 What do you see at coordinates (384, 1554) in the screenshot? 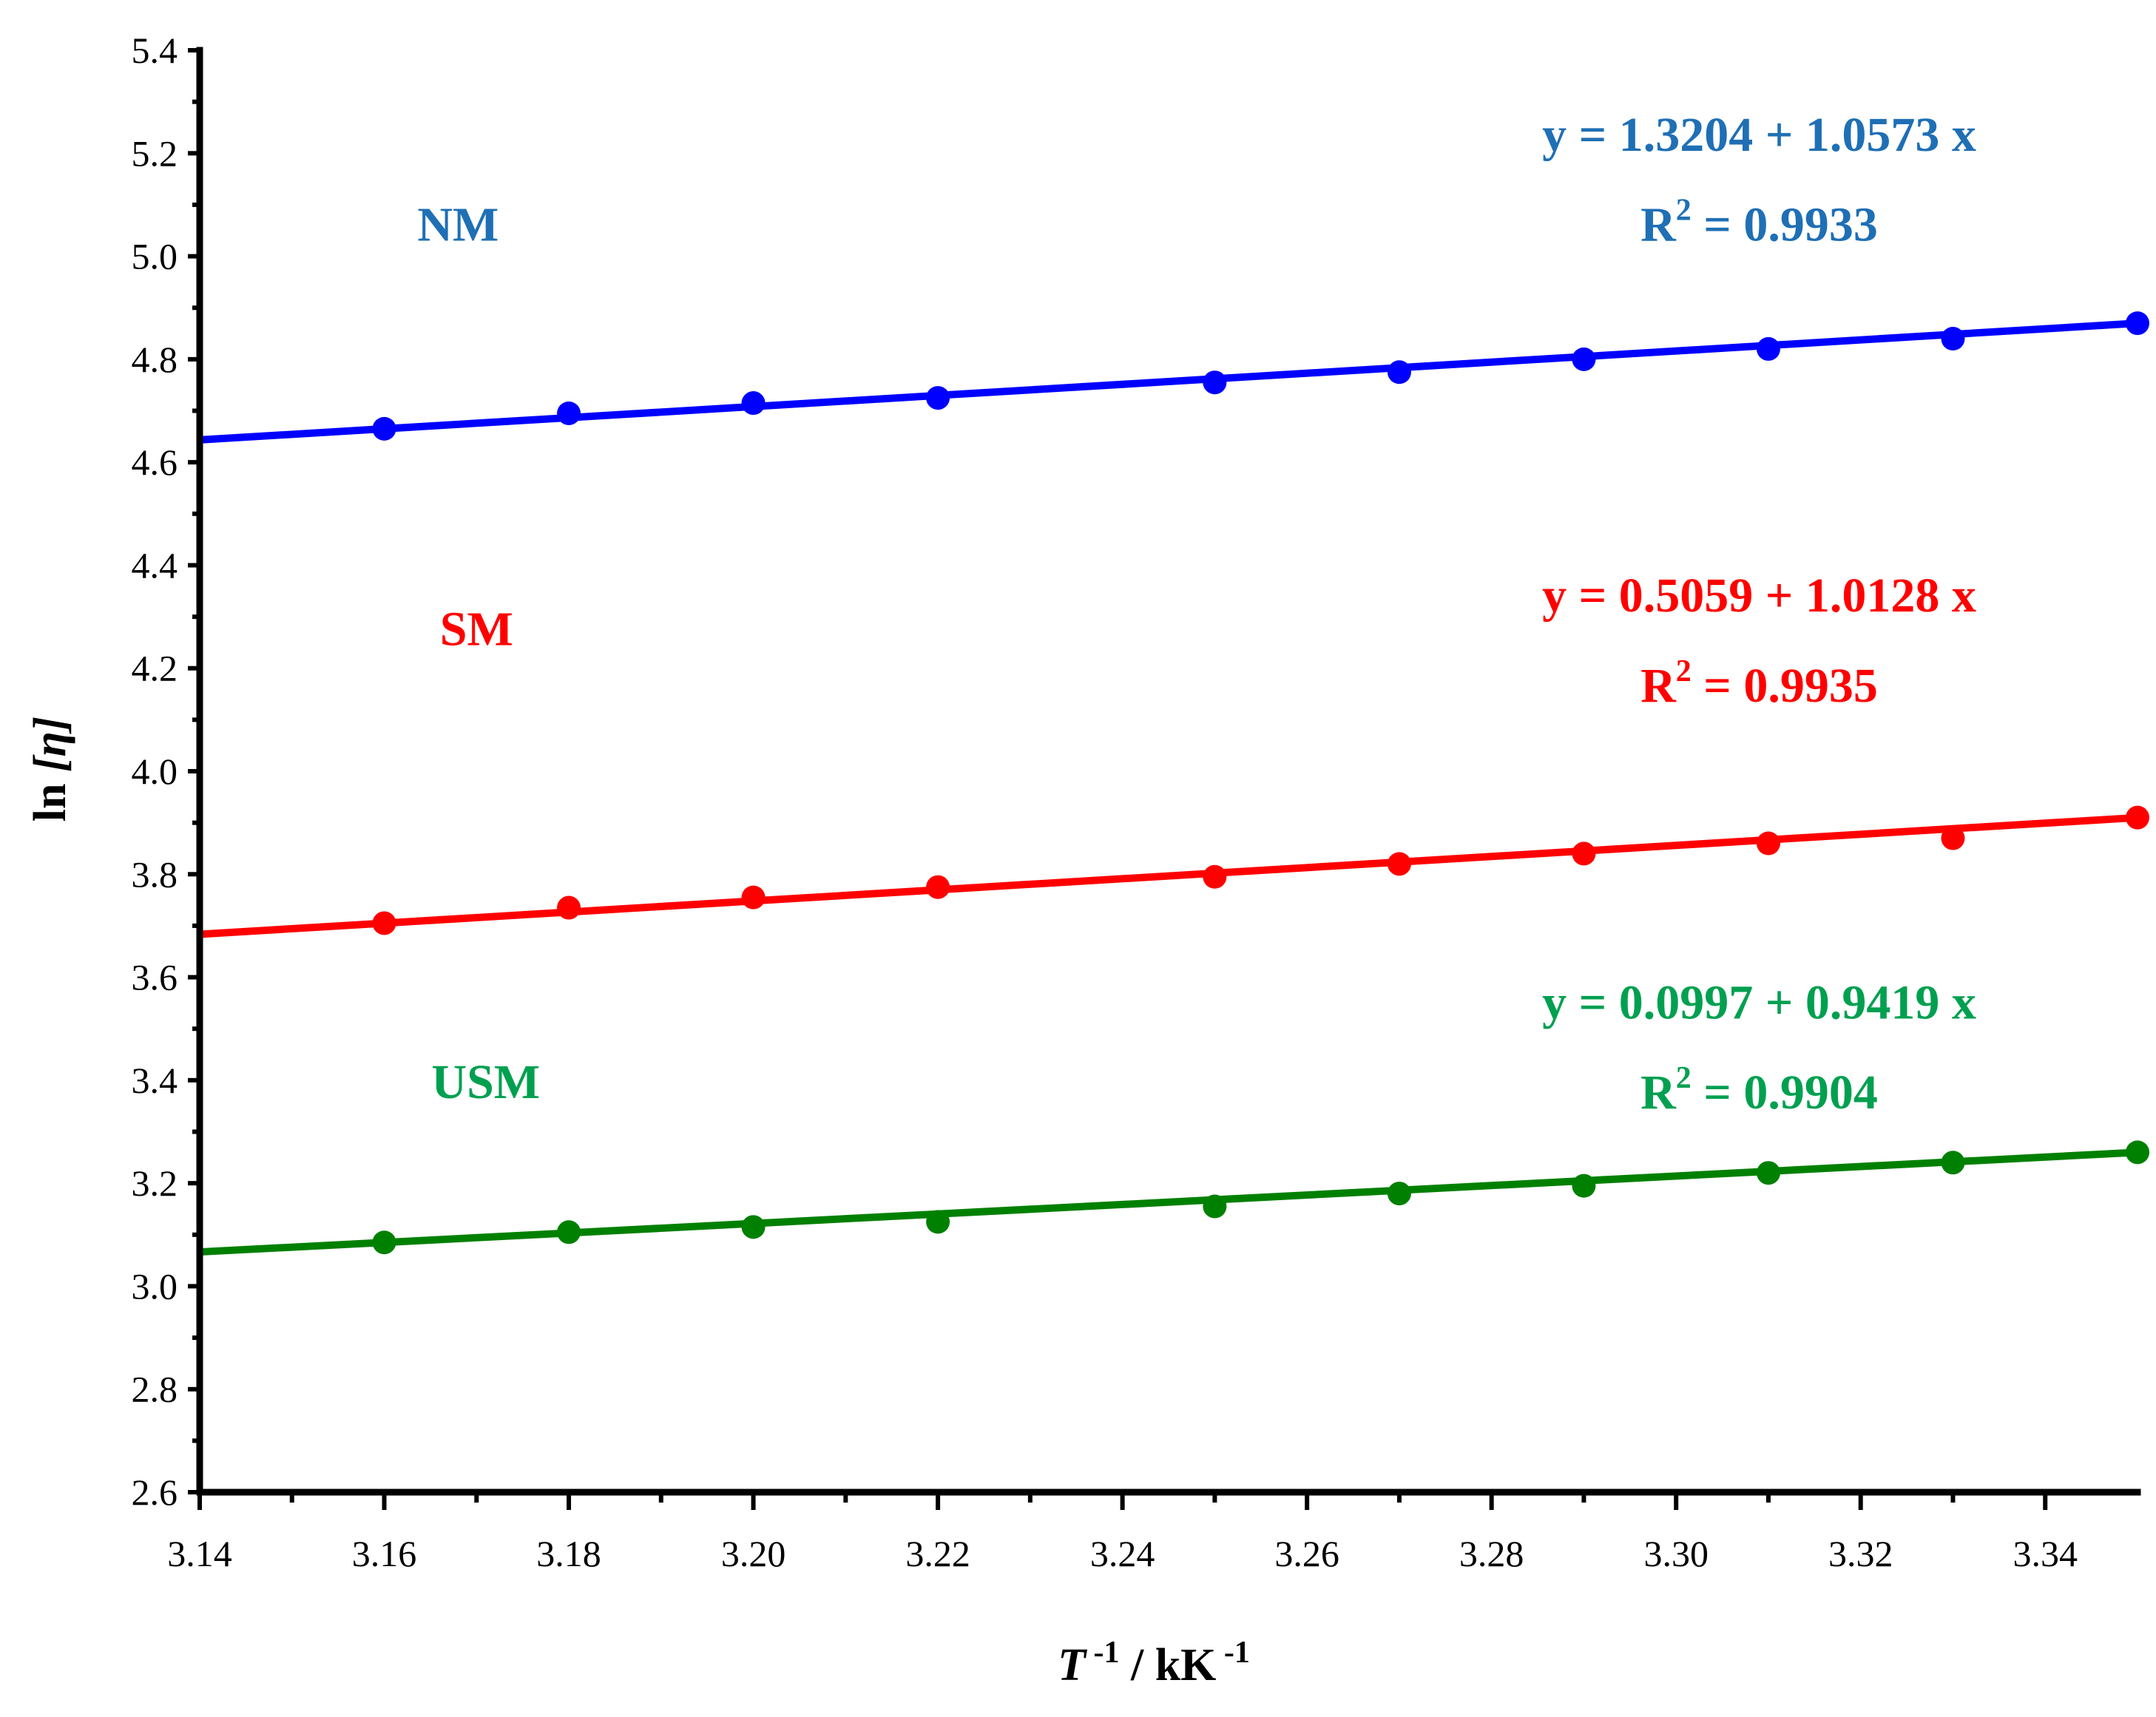
I see `x-tick-label: 3.16` at bounding box center [384, 1554].